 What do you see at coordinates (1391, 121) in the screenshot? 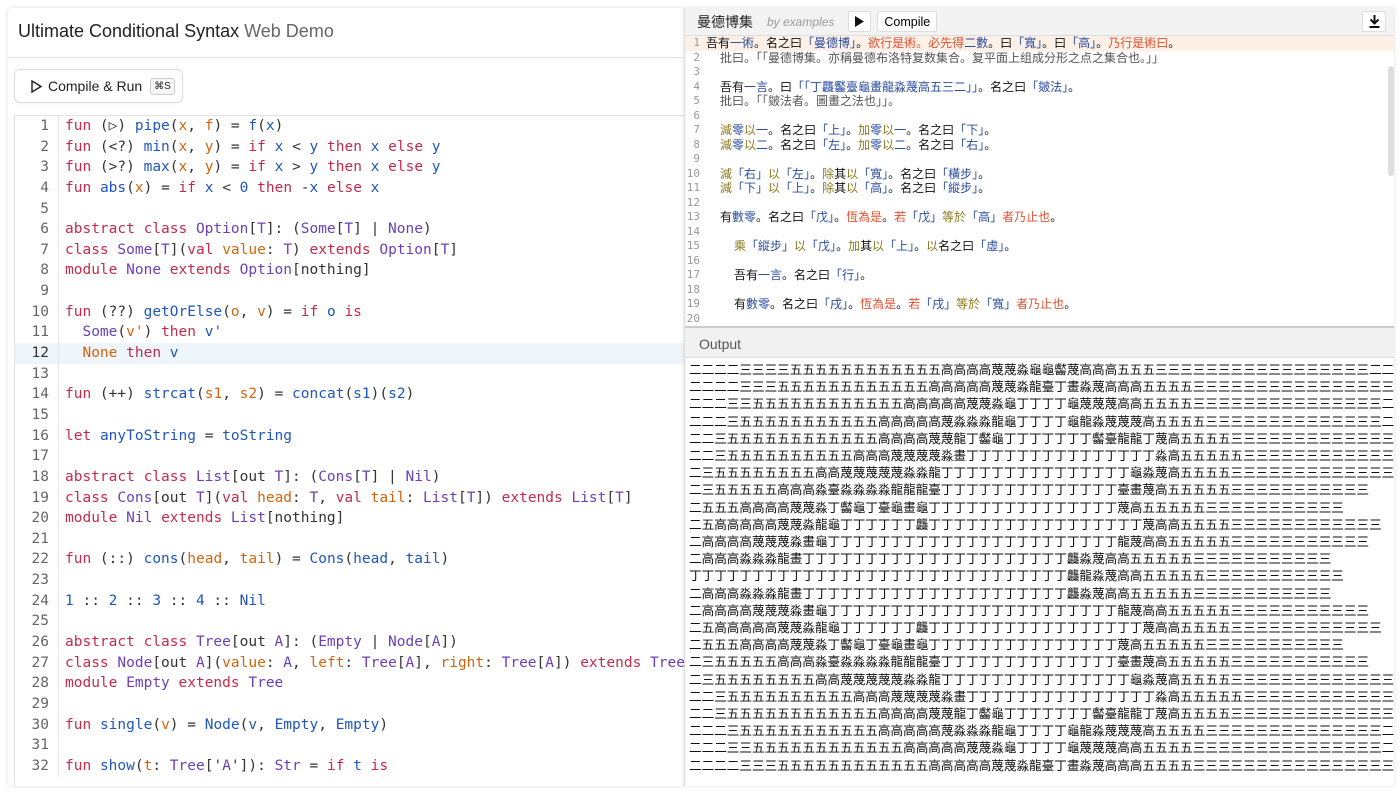
I see `scrollbar` at bounding box center [1391, 121].